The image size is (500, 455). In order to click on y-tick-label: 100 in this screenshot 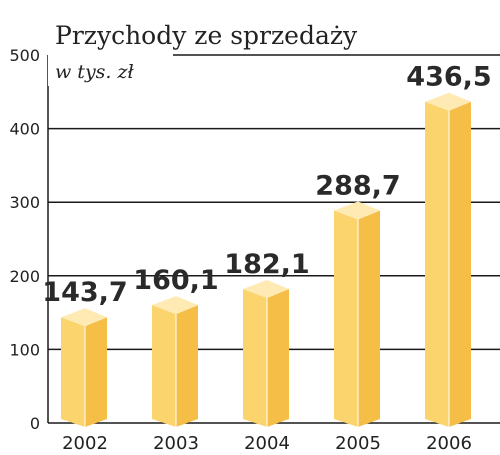, I will do `click(24, 349)`.